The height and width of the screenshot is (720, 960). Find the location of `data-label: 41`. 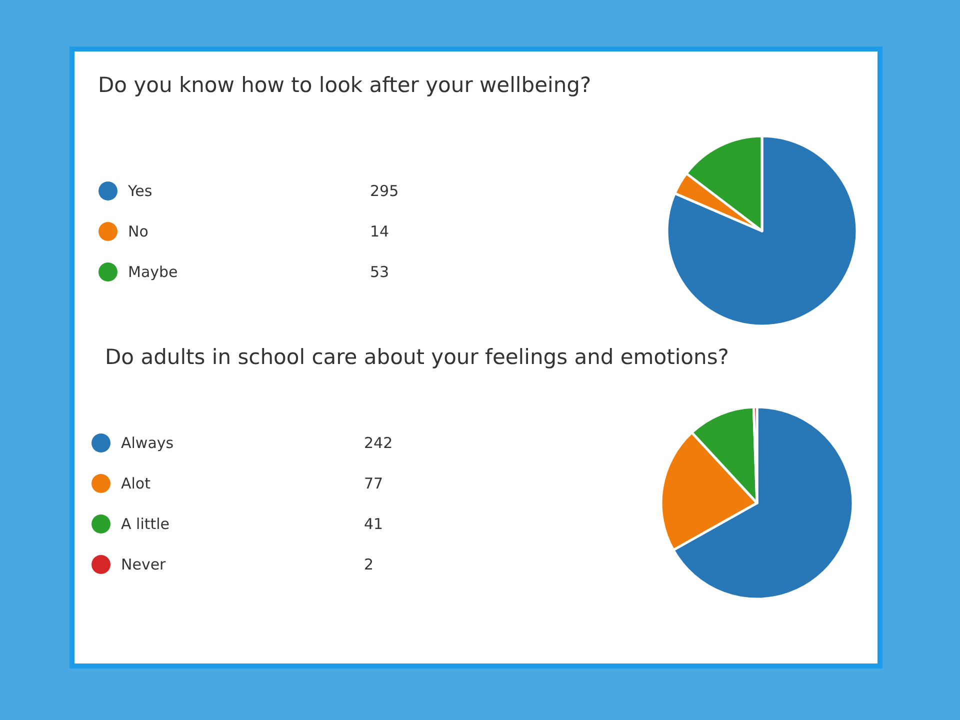

data-label: 41 is located at coordinates (374, 524).